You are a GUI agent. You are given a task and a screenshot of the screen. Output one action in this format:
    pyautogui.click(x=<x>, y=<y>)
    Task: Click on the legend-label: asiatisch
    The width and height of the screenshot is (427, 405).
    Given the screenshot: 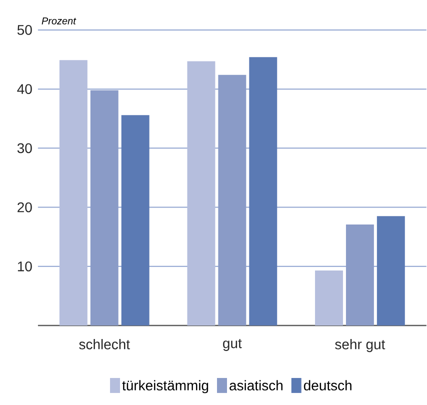 What is the action you would take?
    pyautogui.click(x=256, y=385)
    